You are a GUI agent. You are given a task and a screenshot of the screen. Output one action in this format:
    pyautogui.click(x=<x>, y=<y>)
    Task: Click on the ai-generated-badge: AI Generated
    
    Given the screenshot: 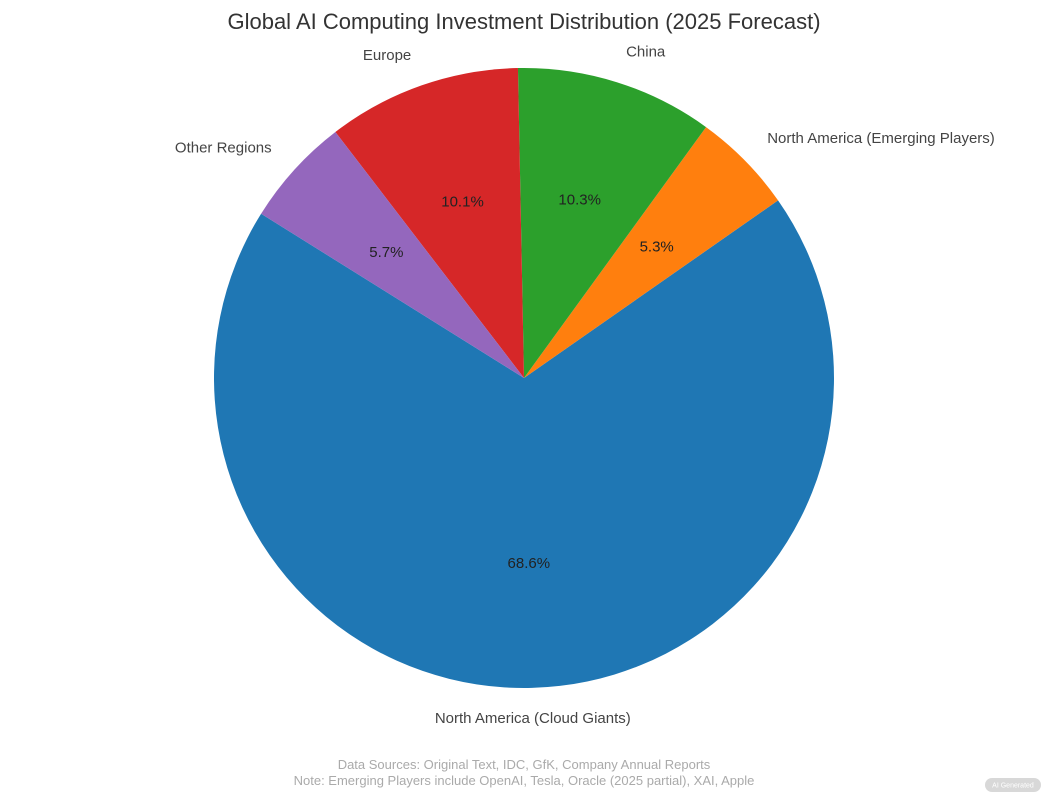 What is the action you would take?
    pyautogui.click(x=1013, y=785)
    